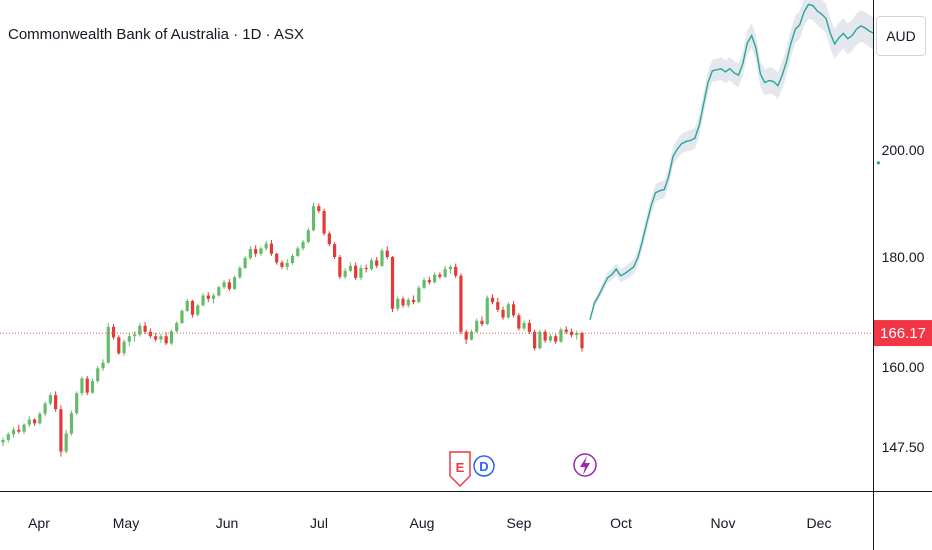  I want to click on x-tick-label: Dec, so click(819, 523).